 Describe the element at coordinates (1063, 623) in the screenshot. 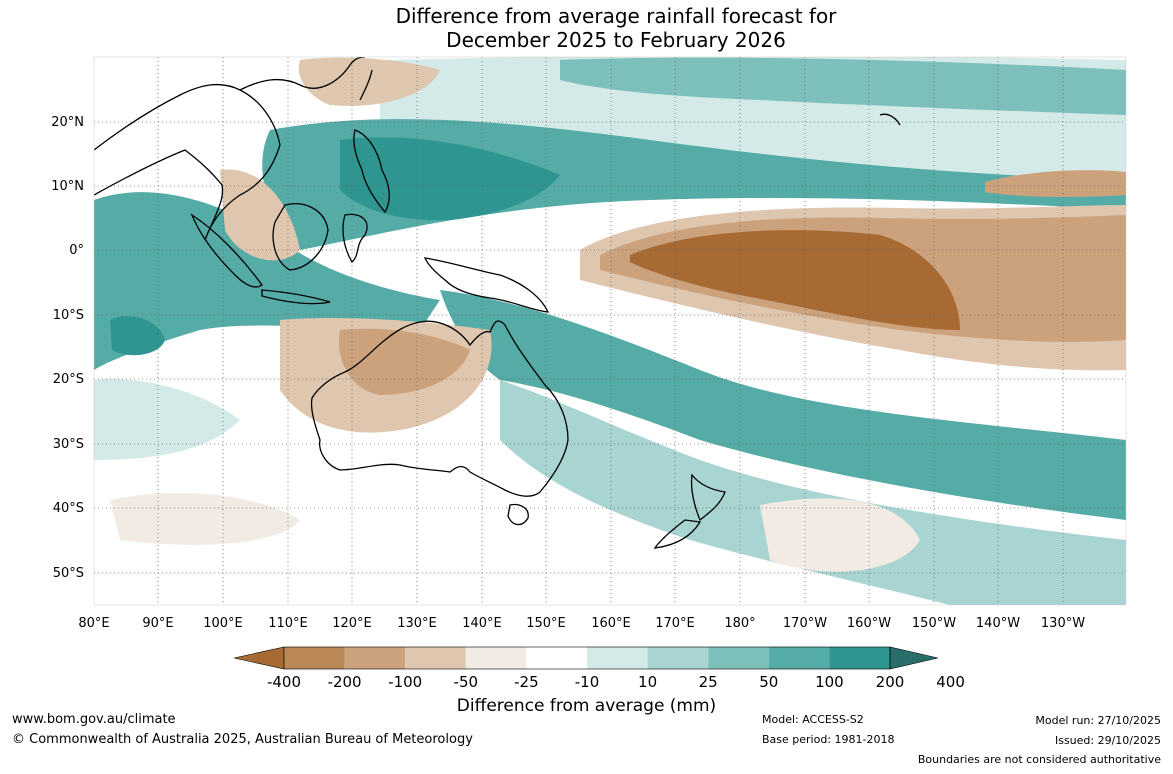

I see `lon-label: 130°W` at that location.